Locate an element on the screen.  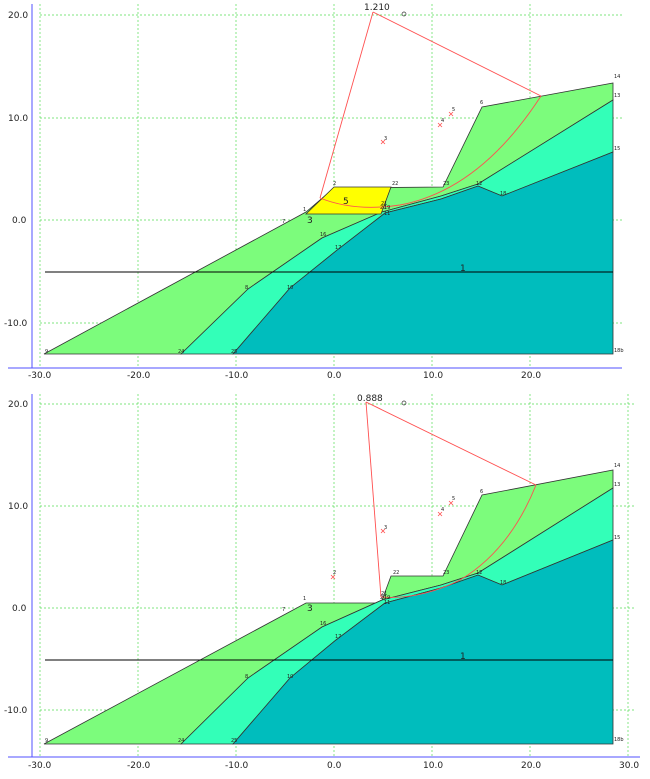
x-tick-label: 30.0 is located at coordinates (629, 766).